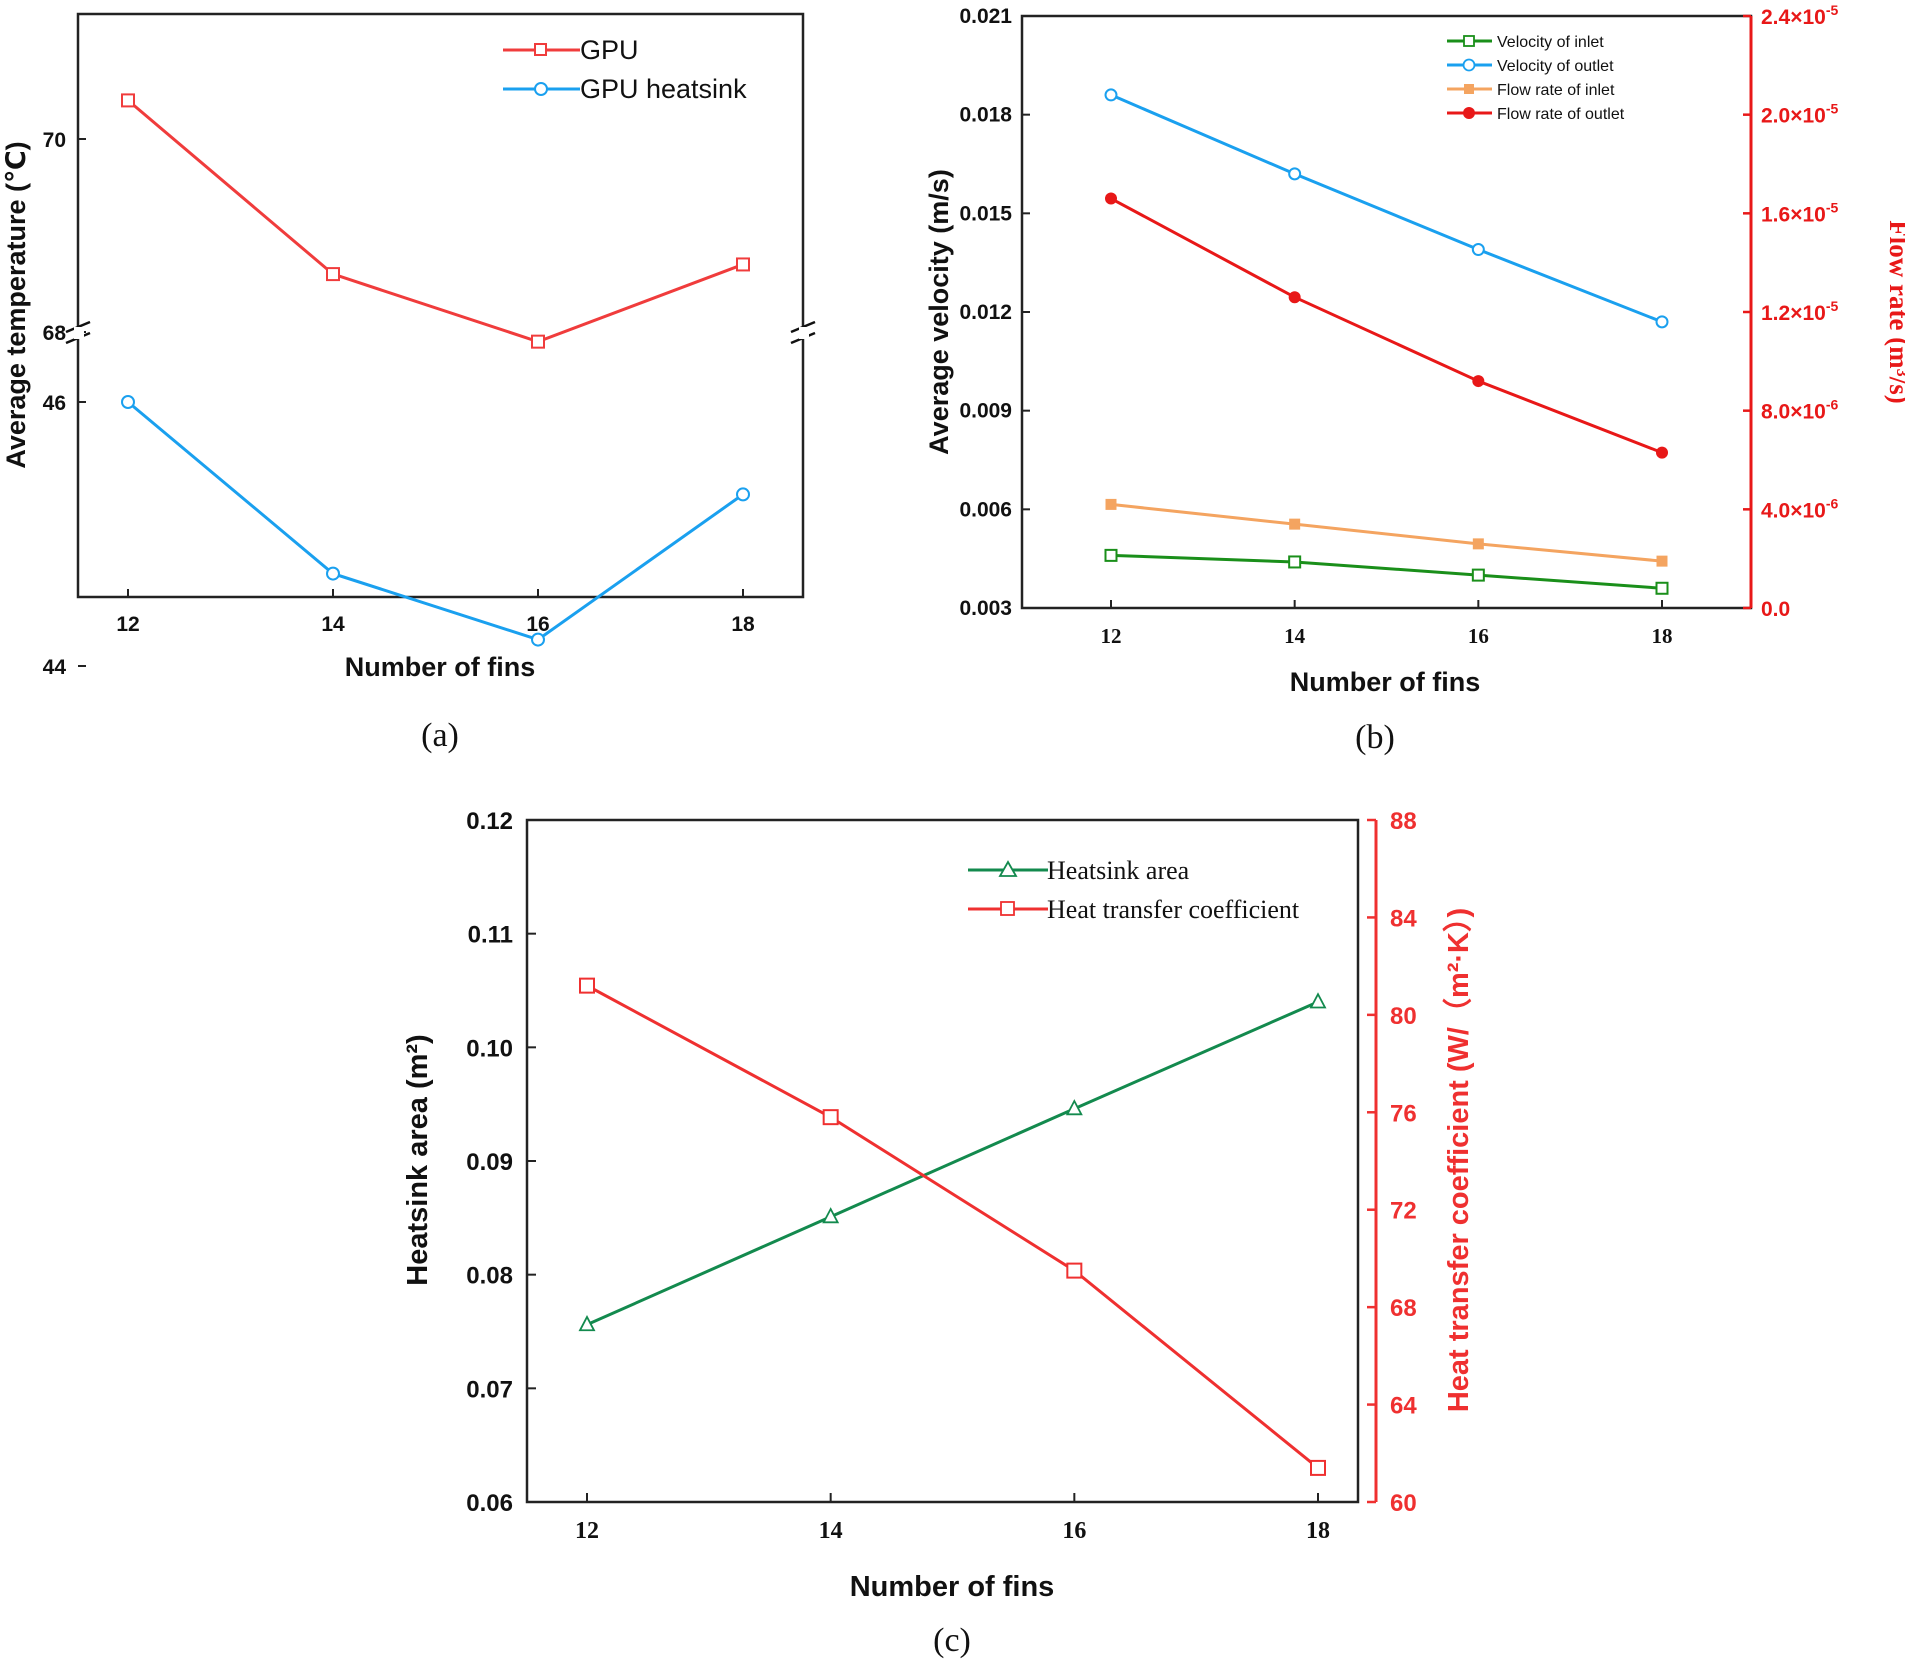 Image resolution: width=1905 pixels, height=1663 pixels. Describe the element at coordinates (1318, 1531) in the screenshot. I see `chart-c-xtick-label: 18` at that location.